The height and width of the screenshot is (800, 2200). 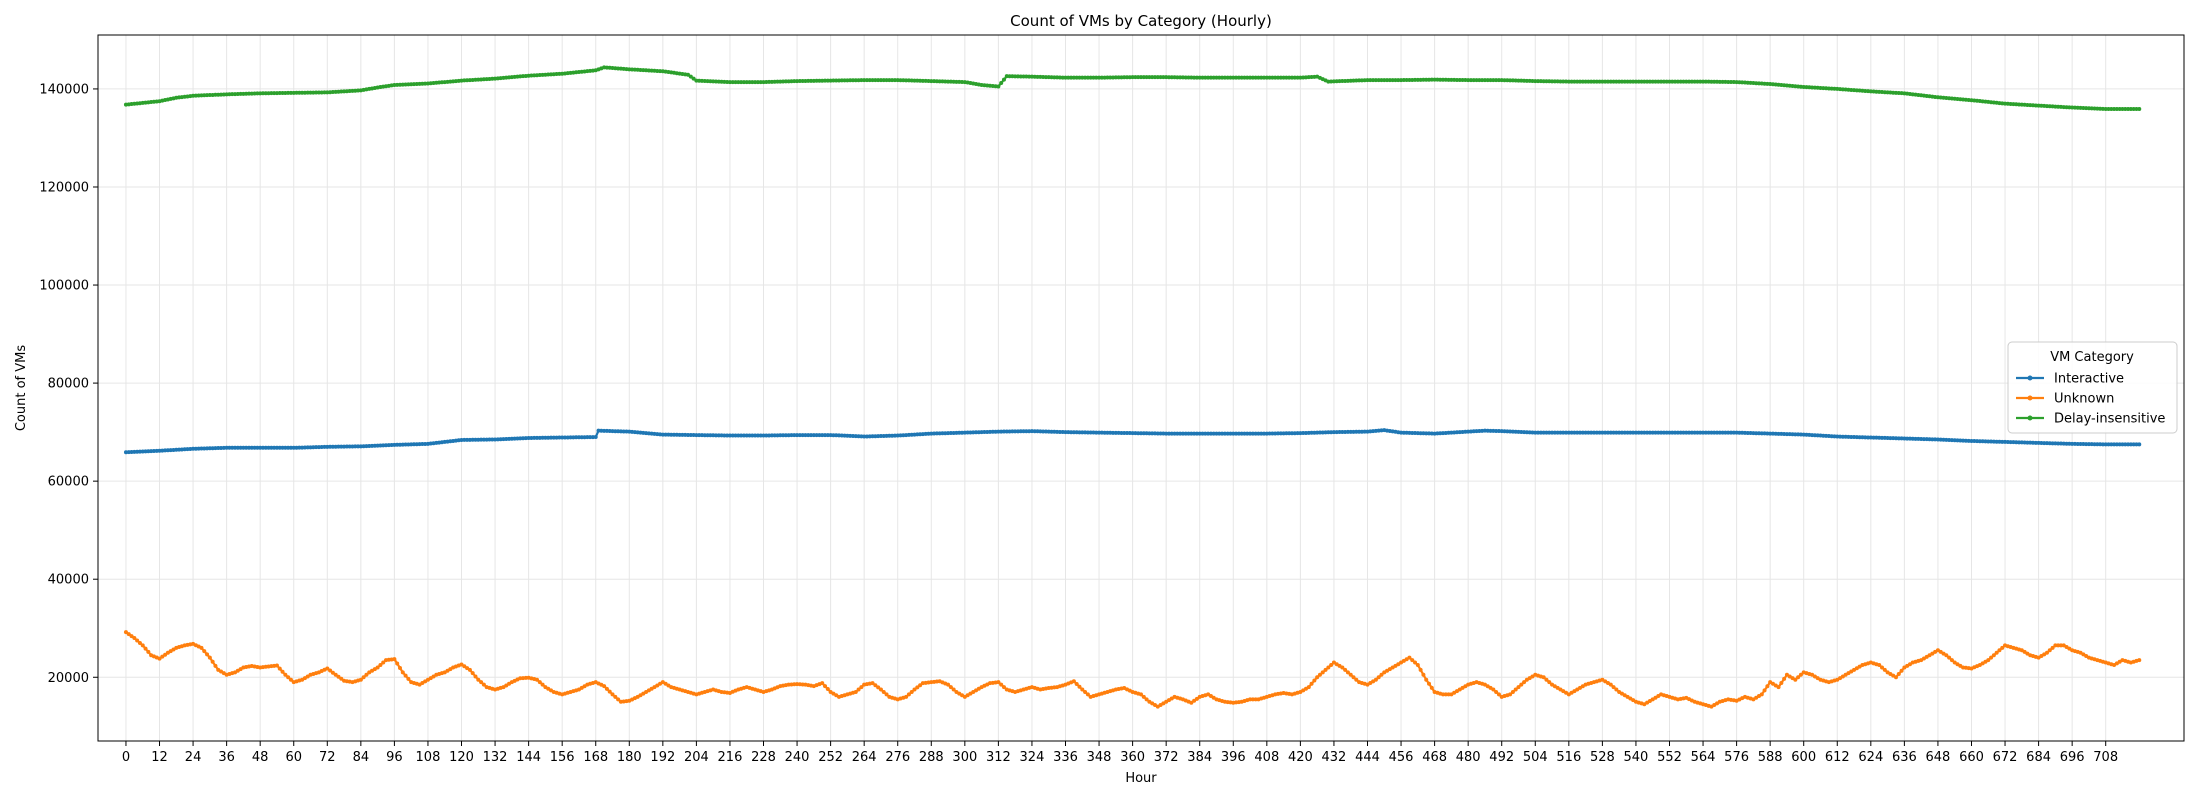 I want to click on x-tick-label: 624, so click(x=1870, y=757).